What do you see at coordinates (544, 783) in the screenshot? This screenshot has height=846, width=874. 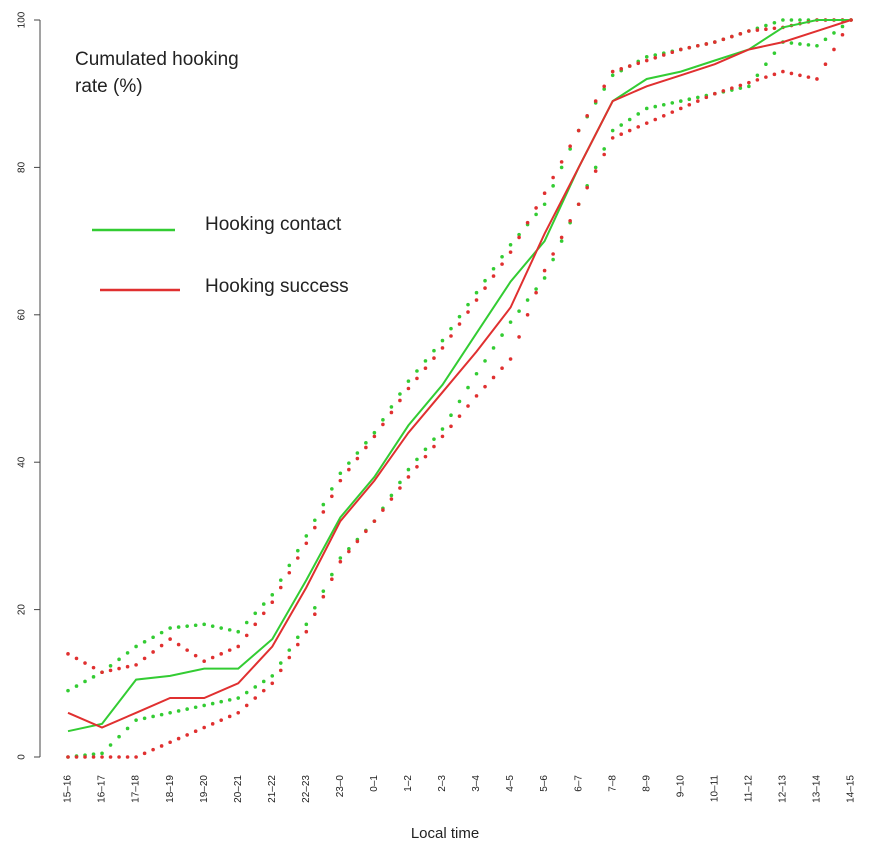 I see `x-tick-label: 5–6` at bounding box center [544, 783].